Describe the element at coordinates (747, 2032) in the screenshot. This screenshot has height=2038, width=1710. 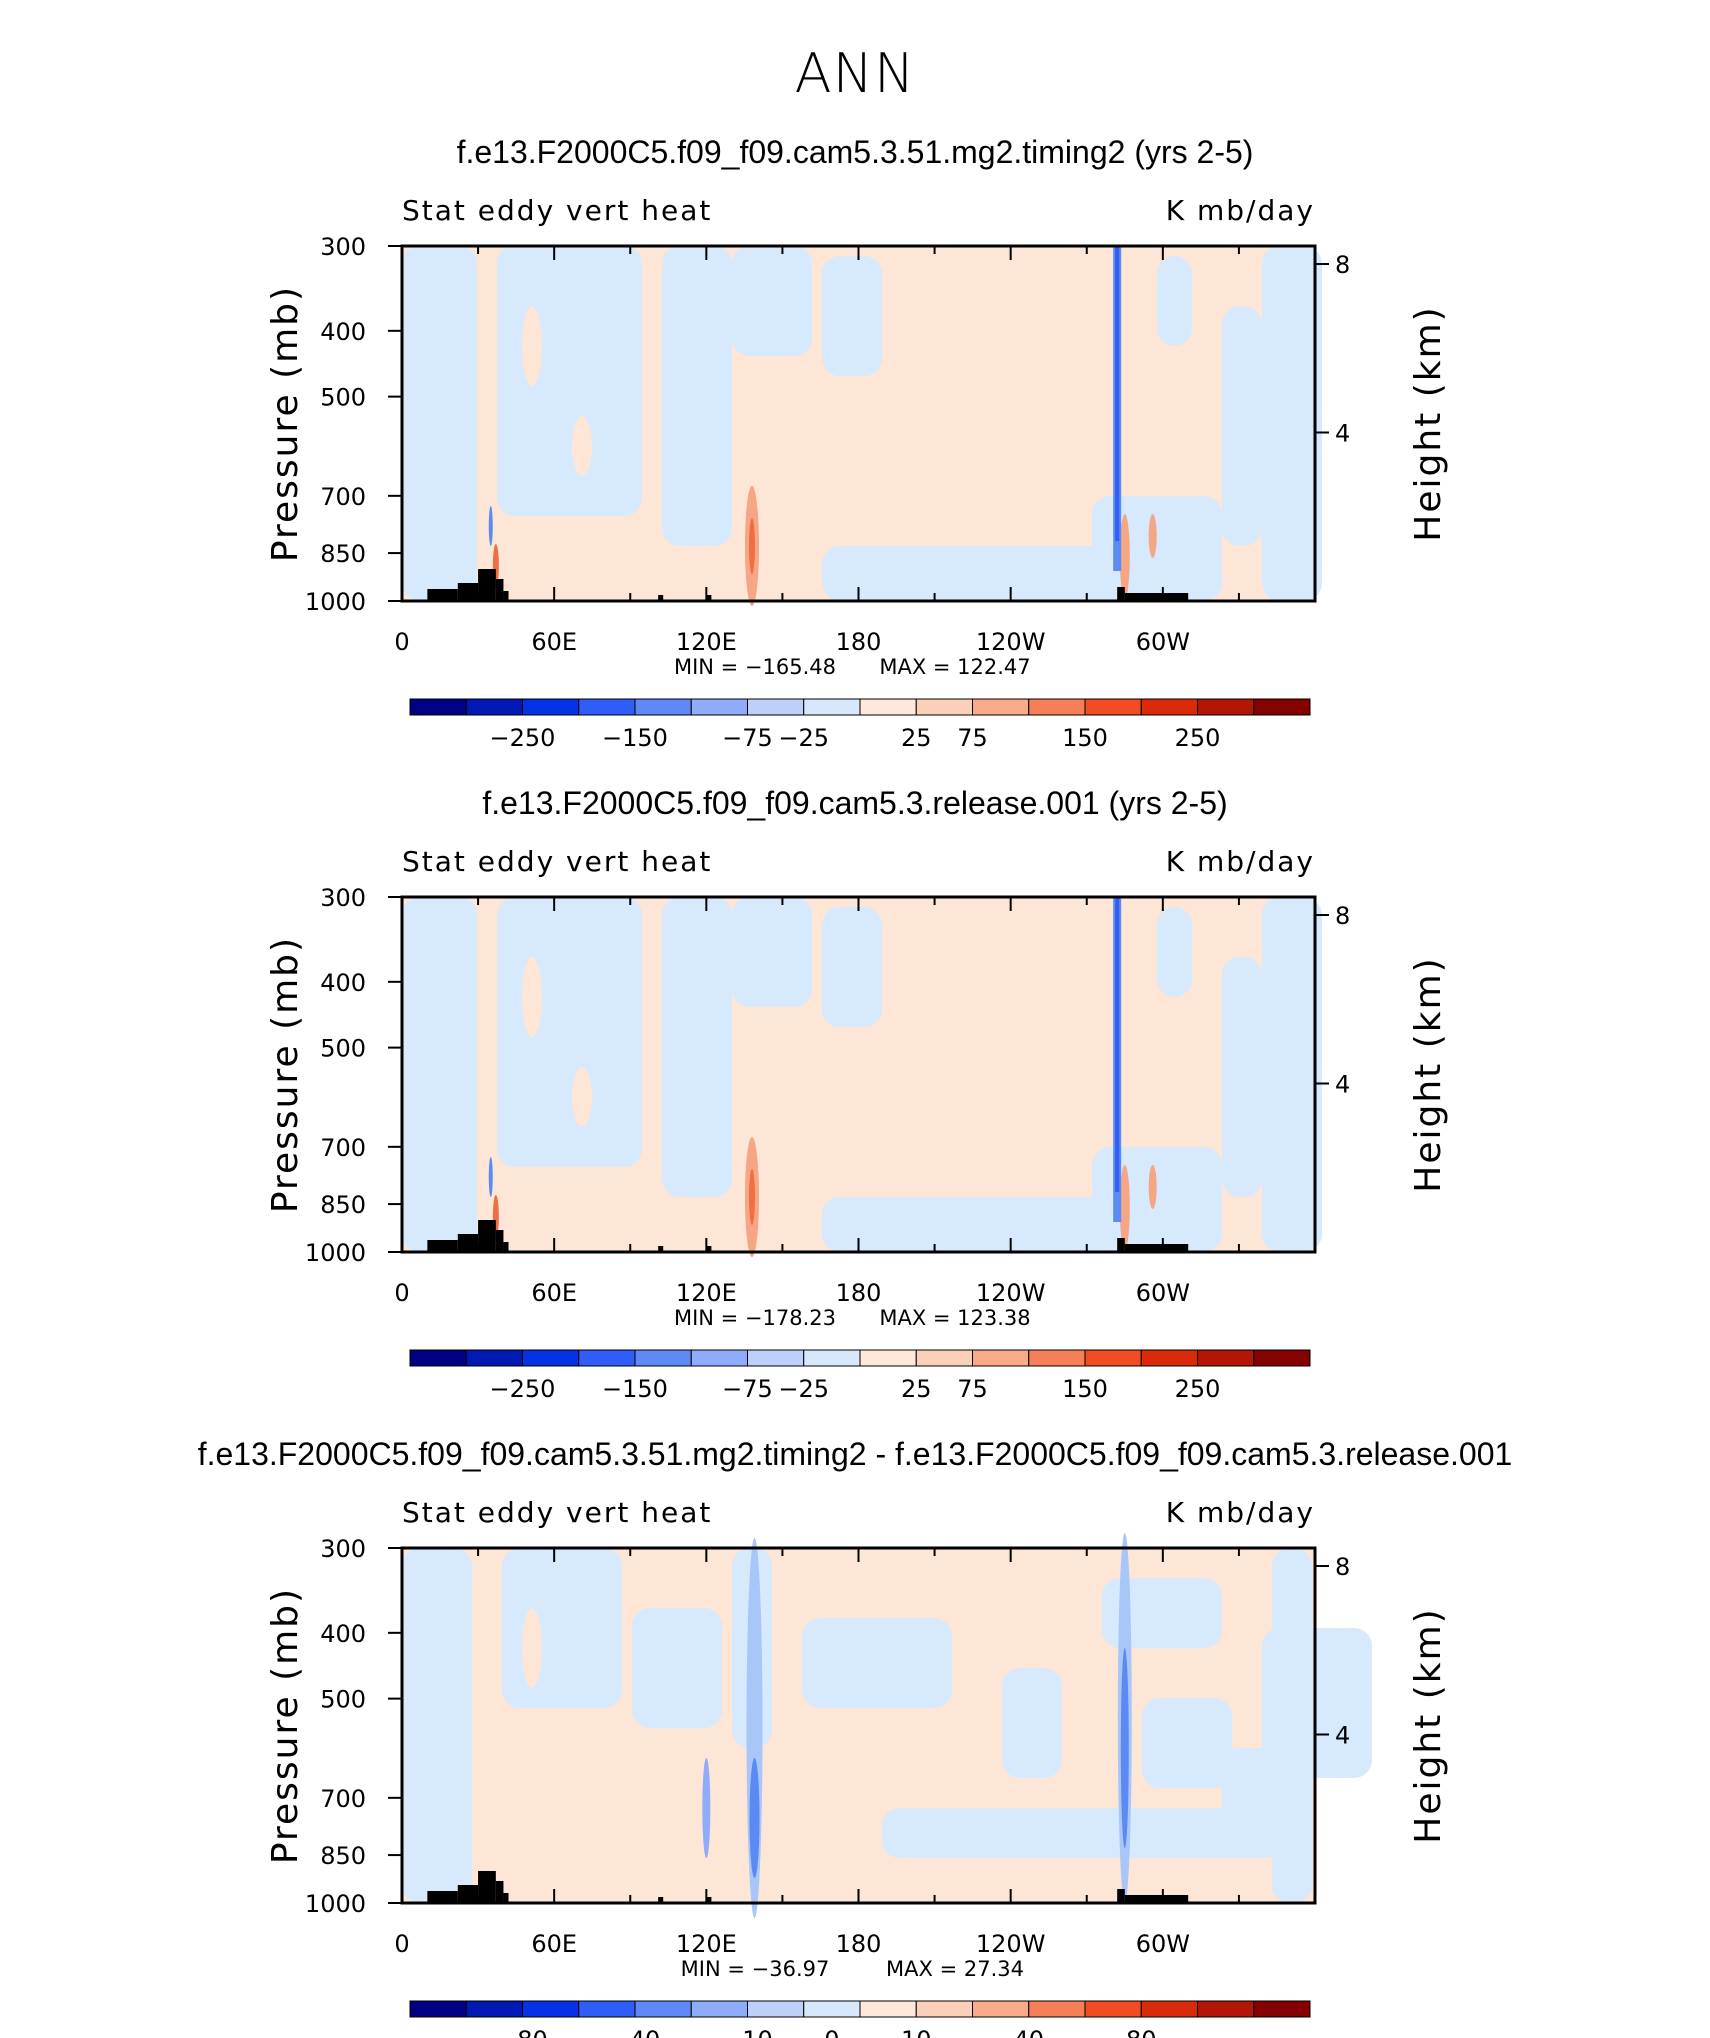
I see `colorbar-label: −10` at that location.